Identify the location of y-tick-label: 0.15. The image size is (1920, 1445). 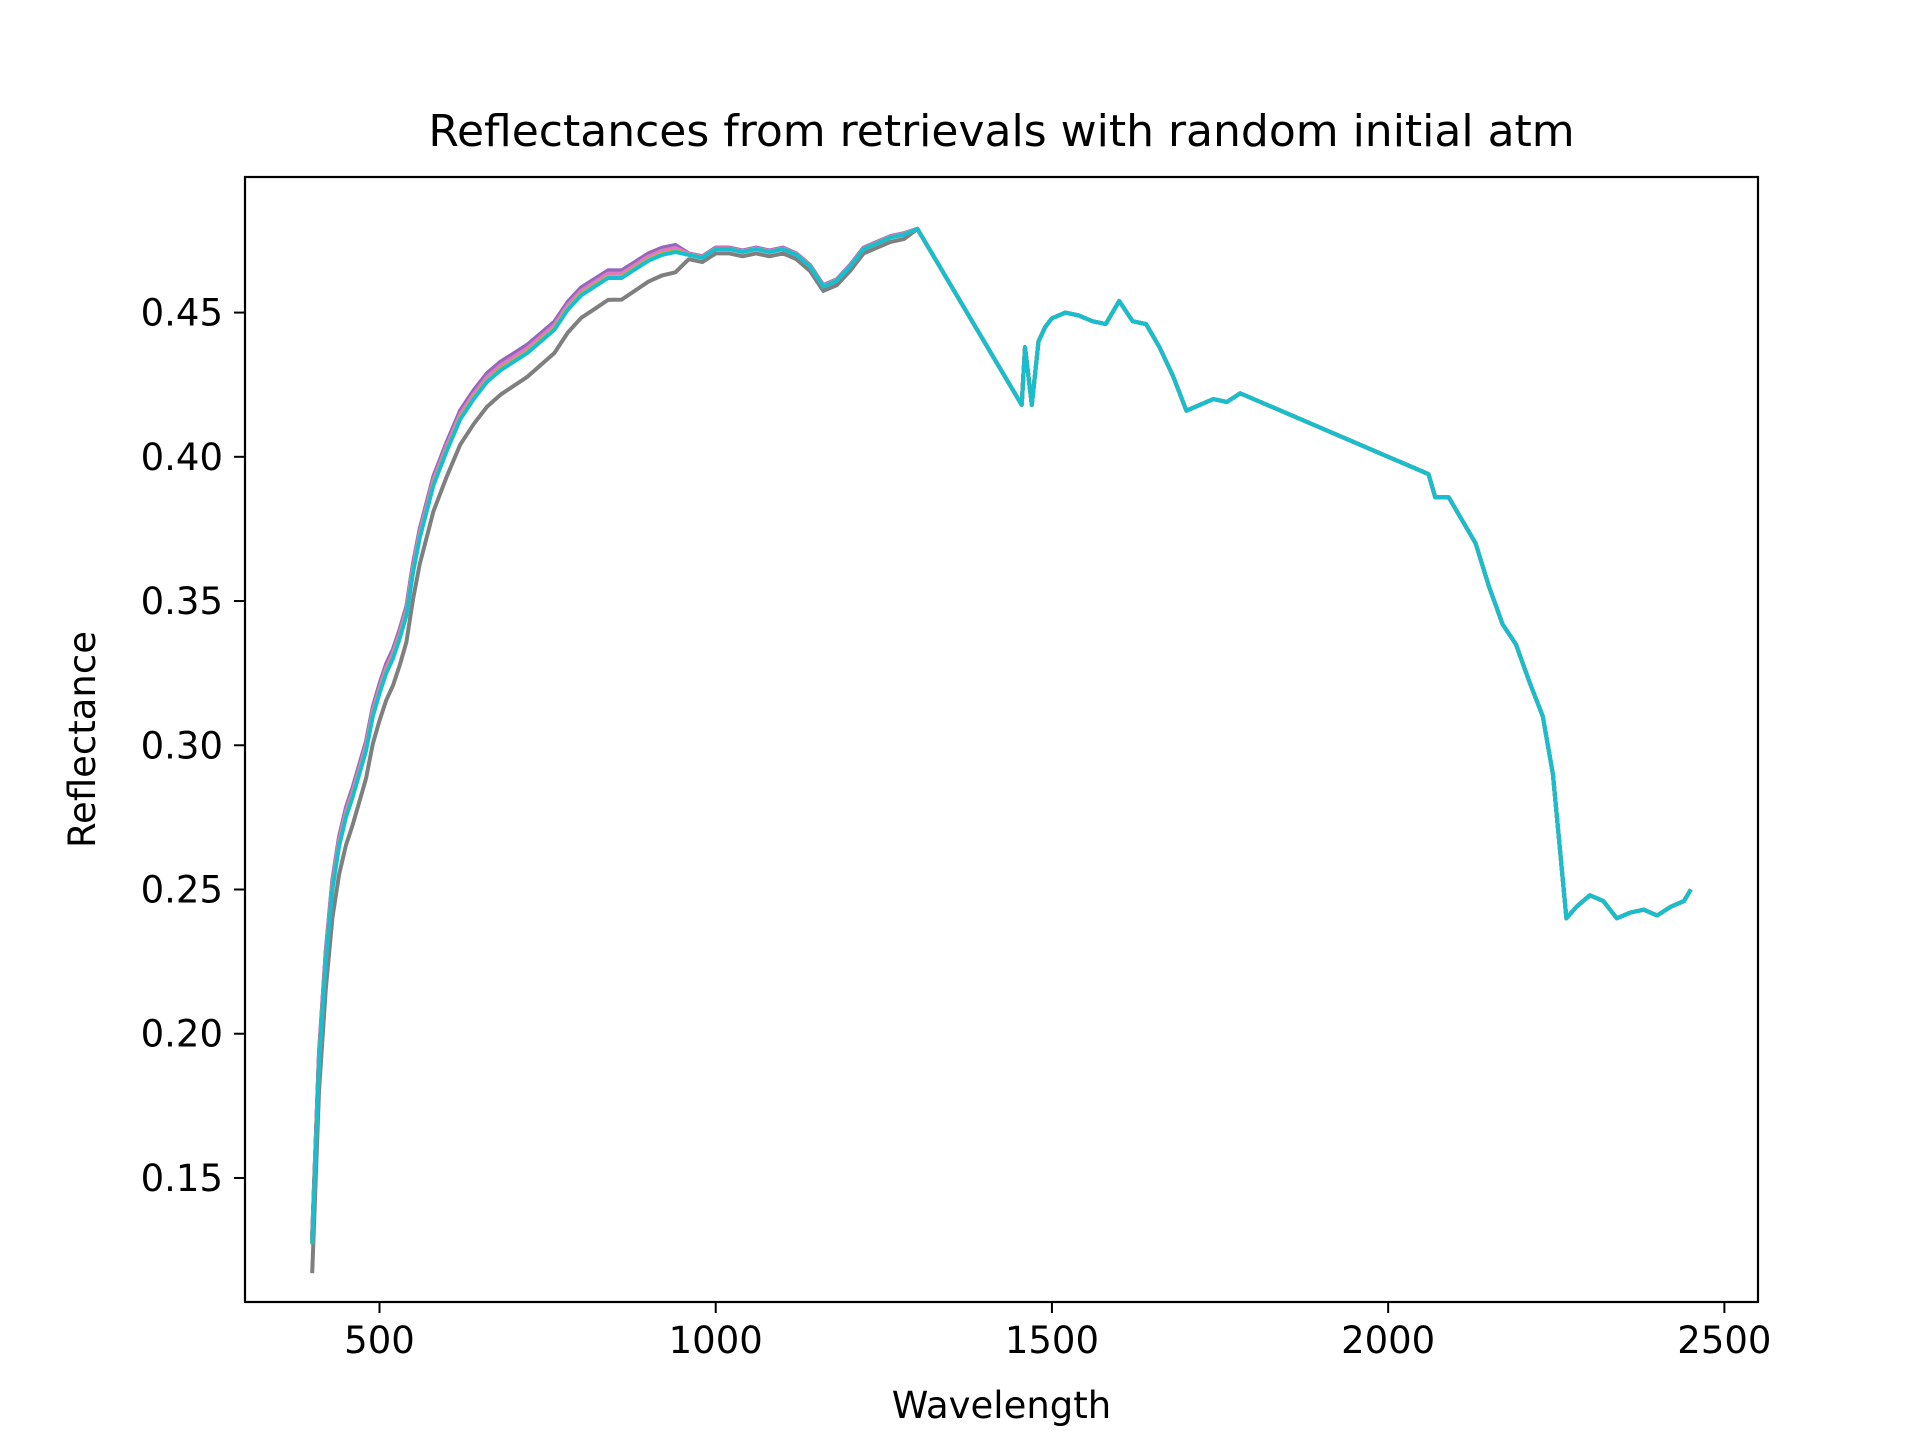
(182, 1178).